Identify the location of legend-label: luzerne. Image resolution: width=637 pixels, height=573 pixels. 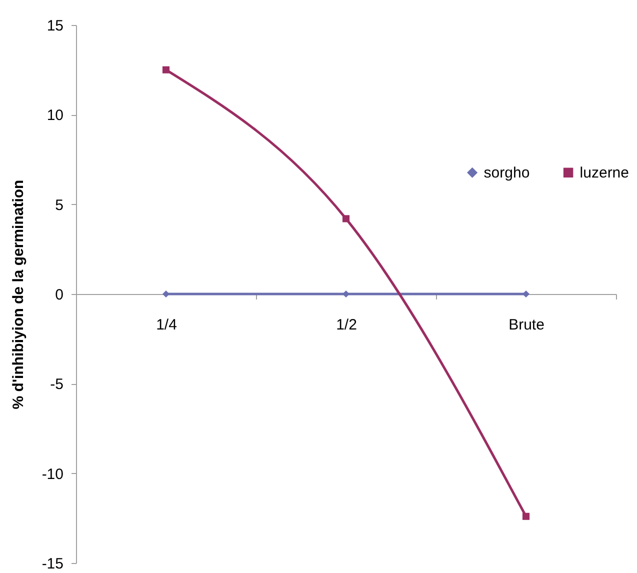
(605, 173).